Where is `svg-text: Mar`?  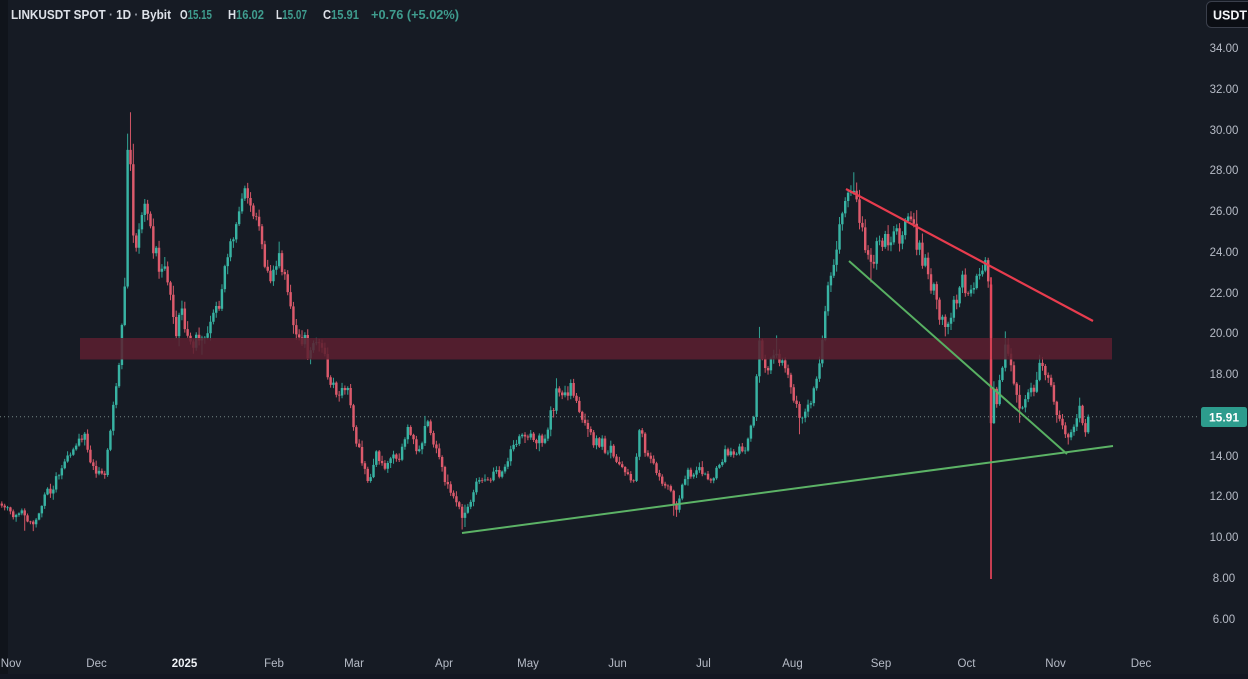
svg-text: Mar is located at coordinates (354, 664).